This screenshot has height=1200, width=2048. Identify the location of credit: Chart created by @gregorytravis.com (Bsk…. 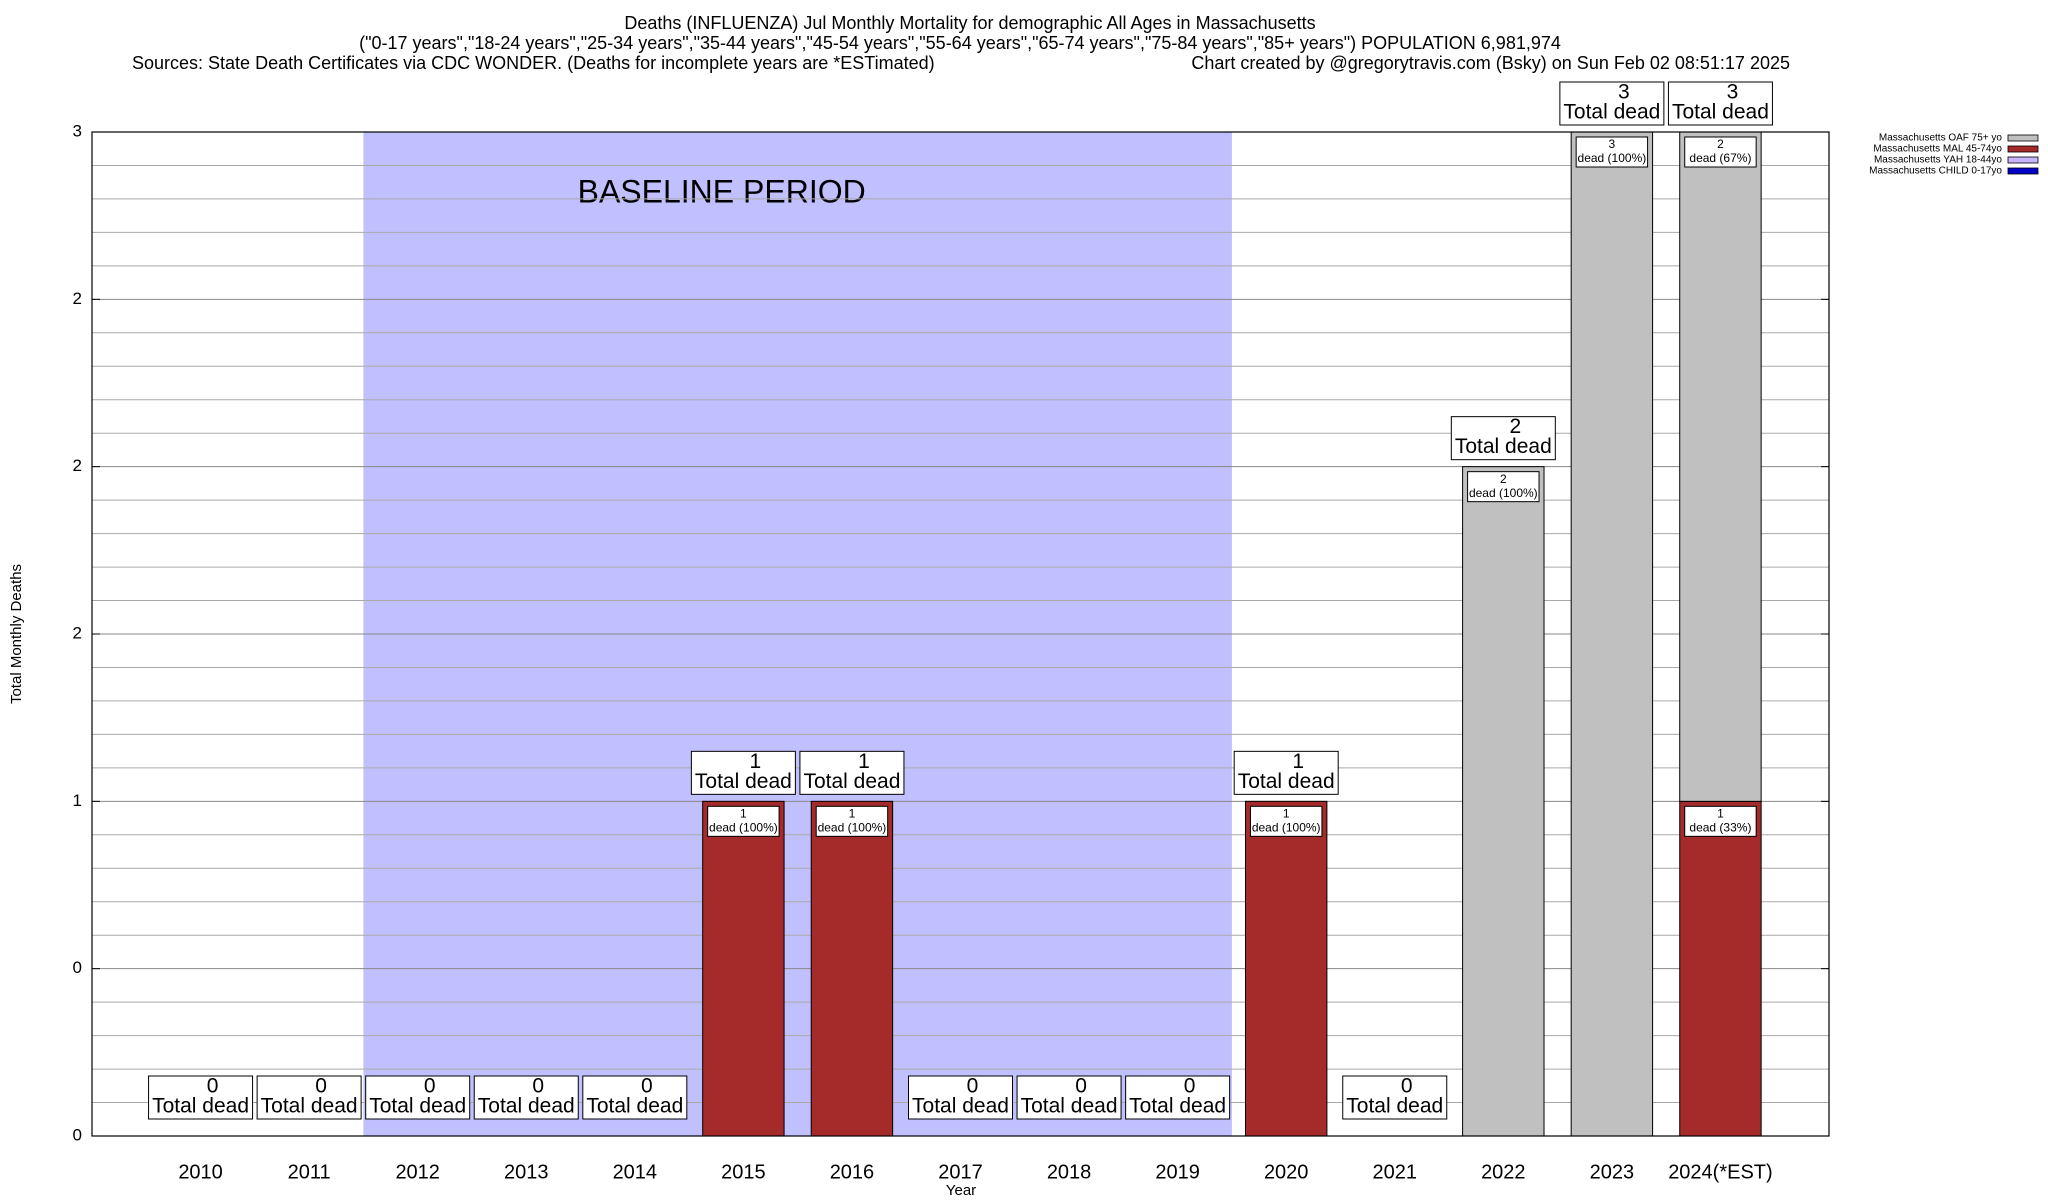
(1490, 63).